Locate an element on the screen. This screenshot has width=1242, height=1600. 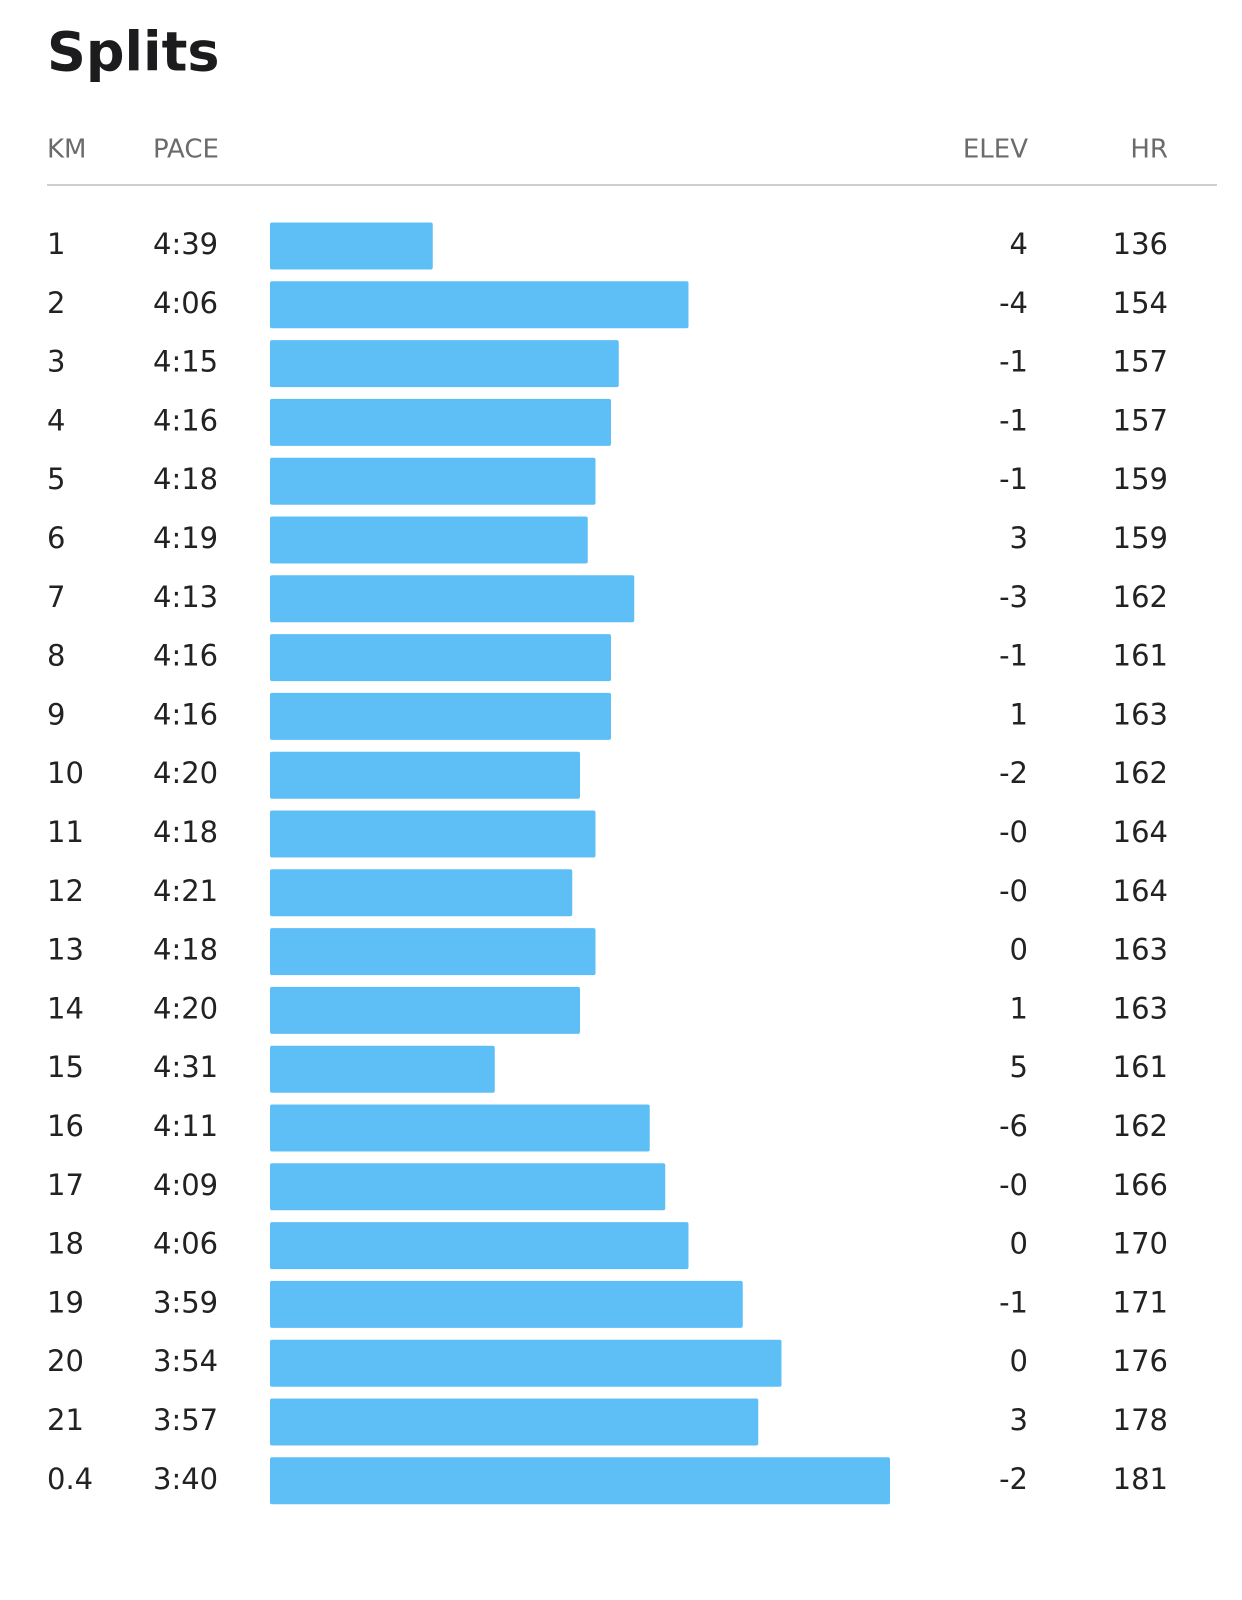
km: 12 is located at coordinates (65, 891).